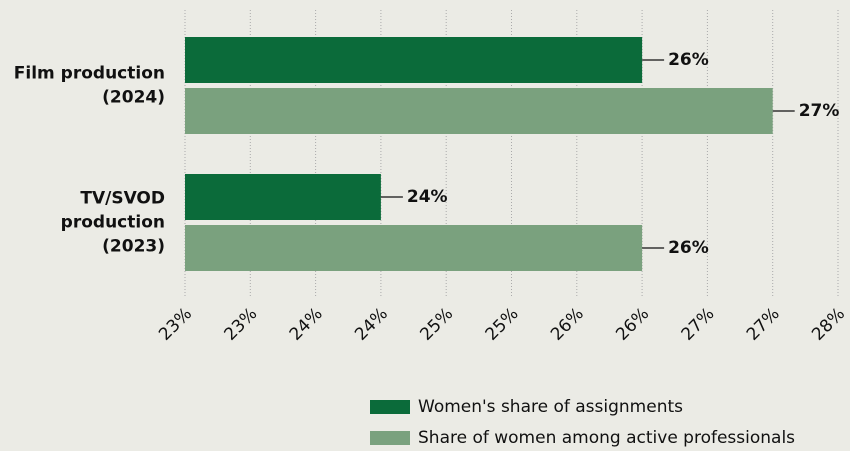 Image resolution: width=850 pixels, height=451 pixels. I want to click on value-label: 24%, so click(427, 197).